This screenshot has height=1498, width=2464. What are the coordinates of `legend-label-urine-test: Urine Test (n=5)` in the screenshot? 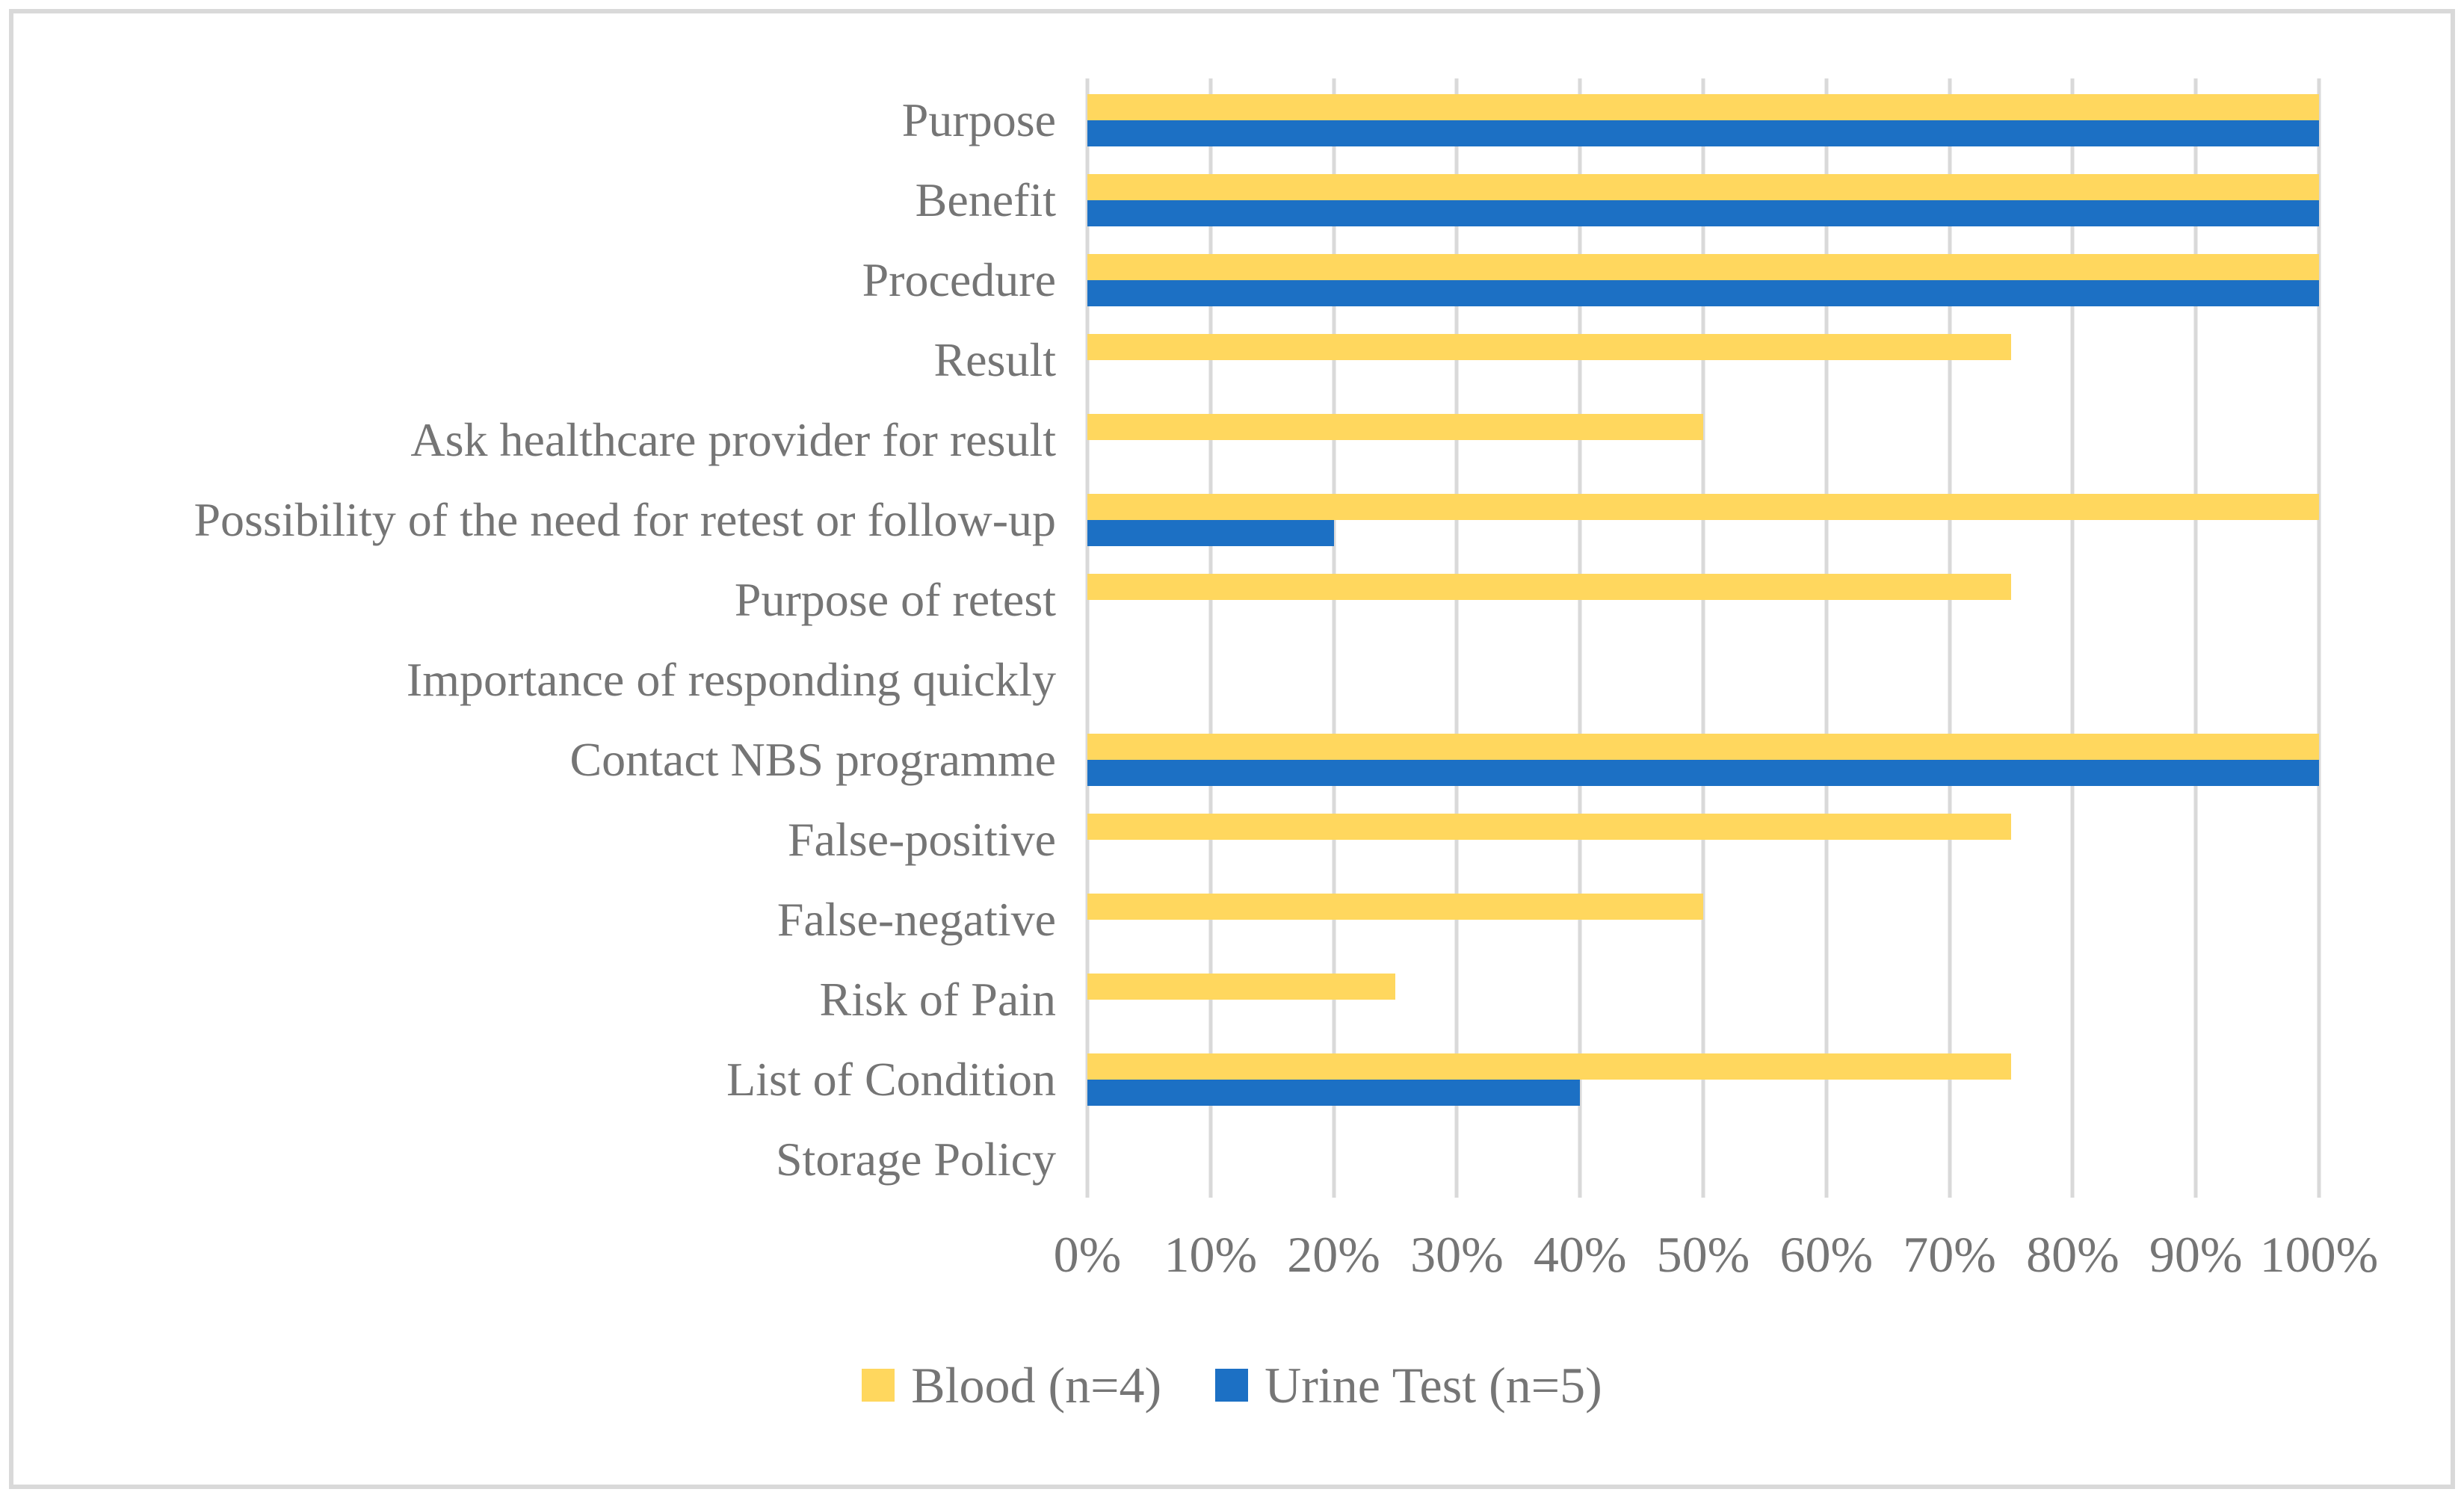 It's located at (1433, 1386).